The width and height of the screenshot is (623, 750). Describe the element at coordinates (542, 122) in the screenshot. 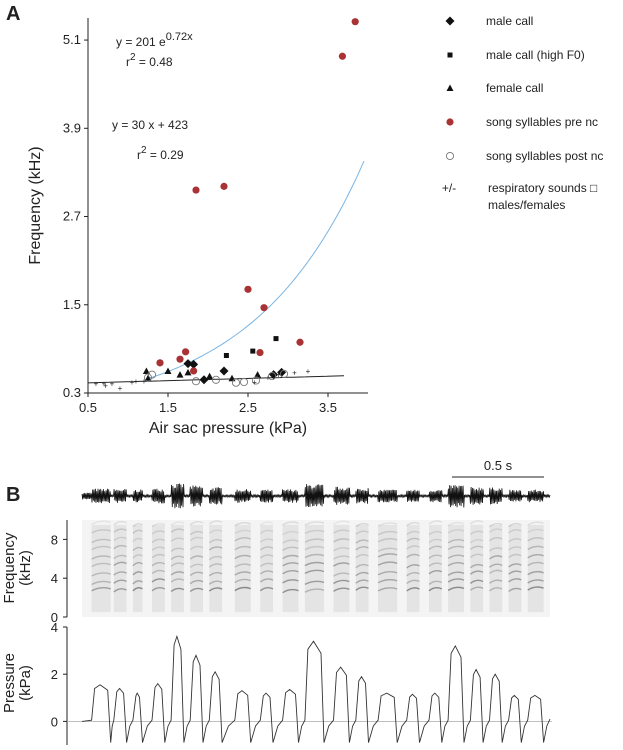

I see `legend-label: song syllables pre nc` at that location.